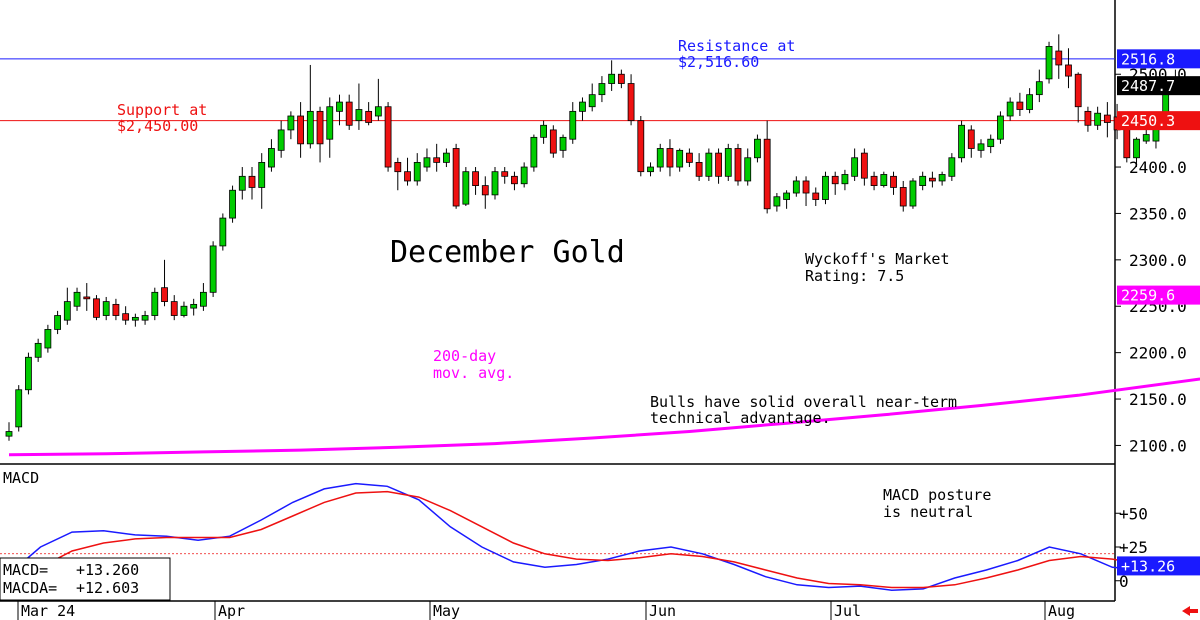 The width and height of the screenshot is (1200, 620). I want to click on date-label: May, so click(446, 611).